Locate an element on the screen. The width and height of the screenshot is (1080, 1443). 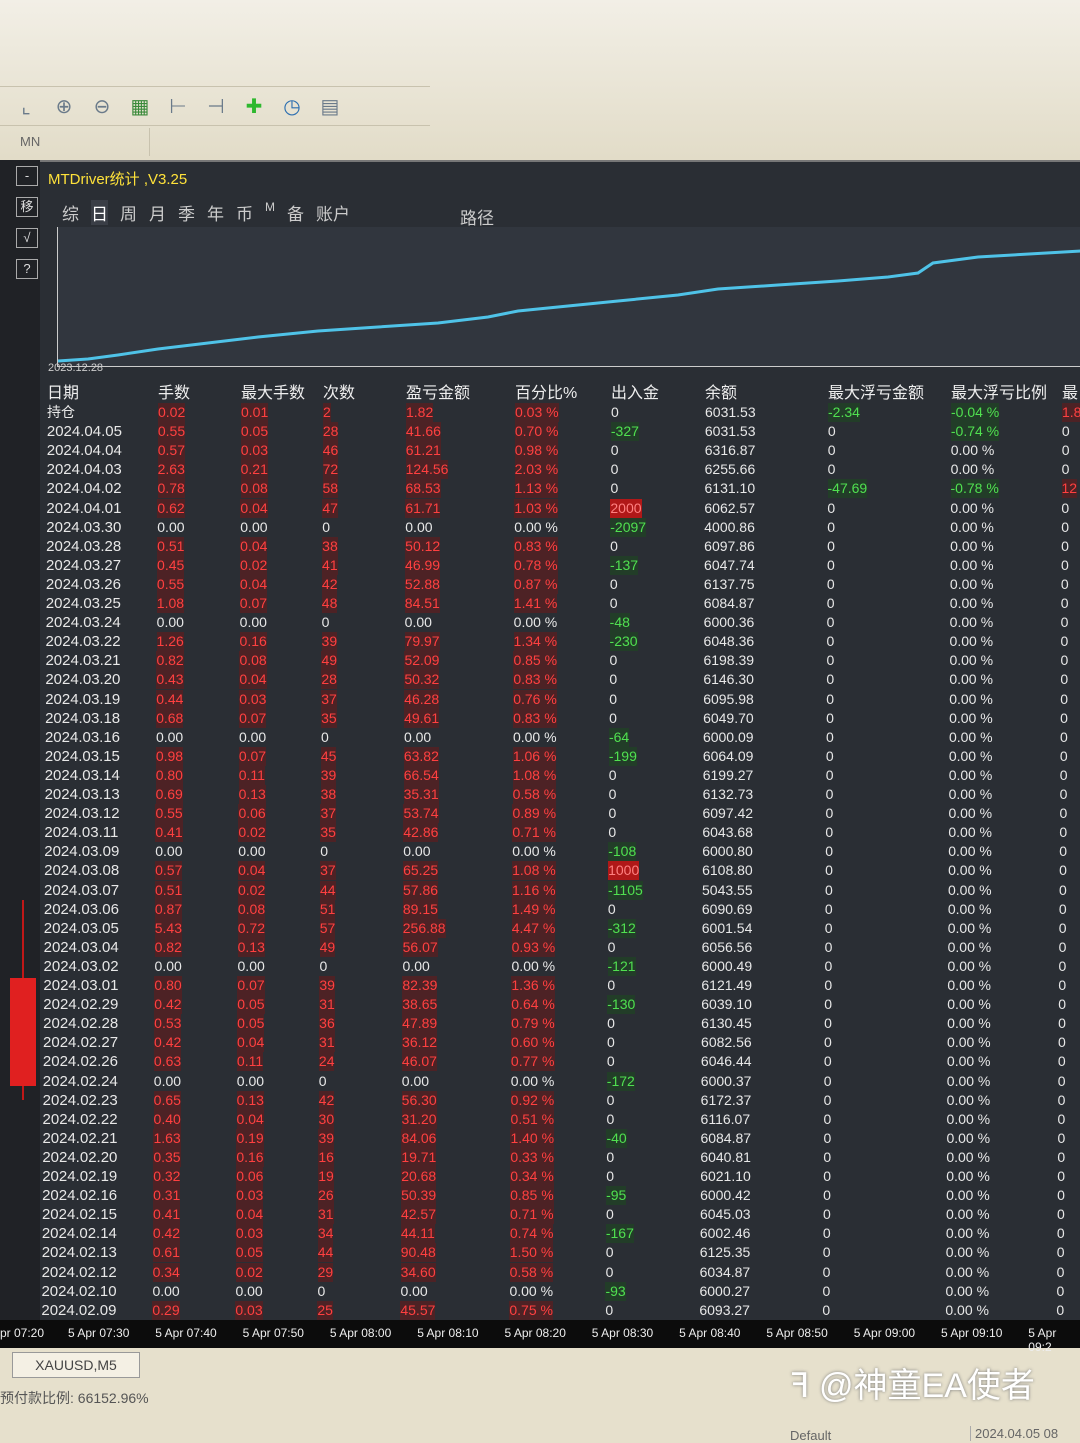
table-cell: 31 is located at coordinates (327, 1005).